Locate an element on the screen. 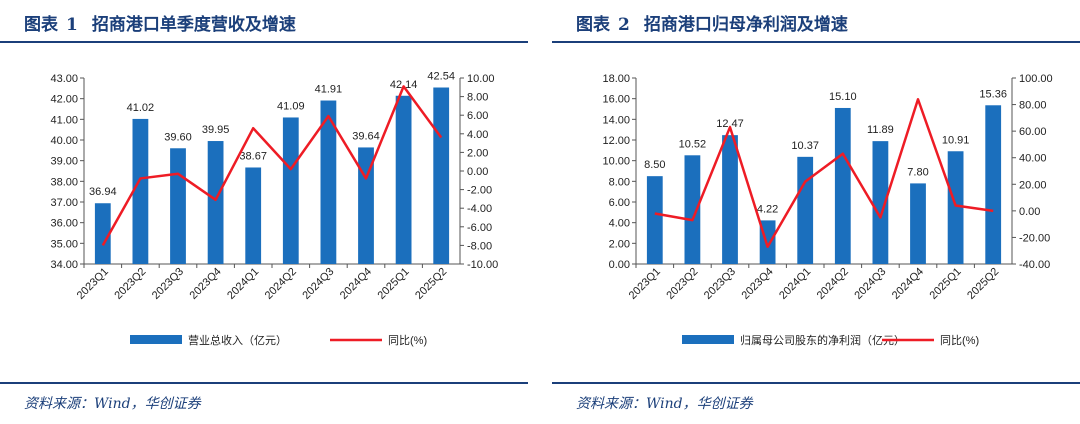  figure-number: 2 is located at coordinates (624, 25).